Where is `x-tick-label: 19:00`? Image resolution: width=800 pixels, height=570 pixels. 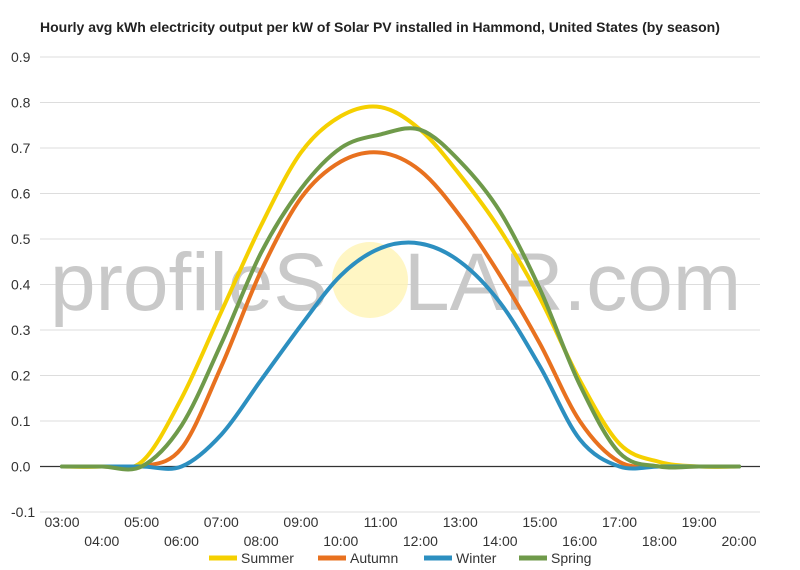 x-tick-label: 19:00 is located at coordinates (699, 522).